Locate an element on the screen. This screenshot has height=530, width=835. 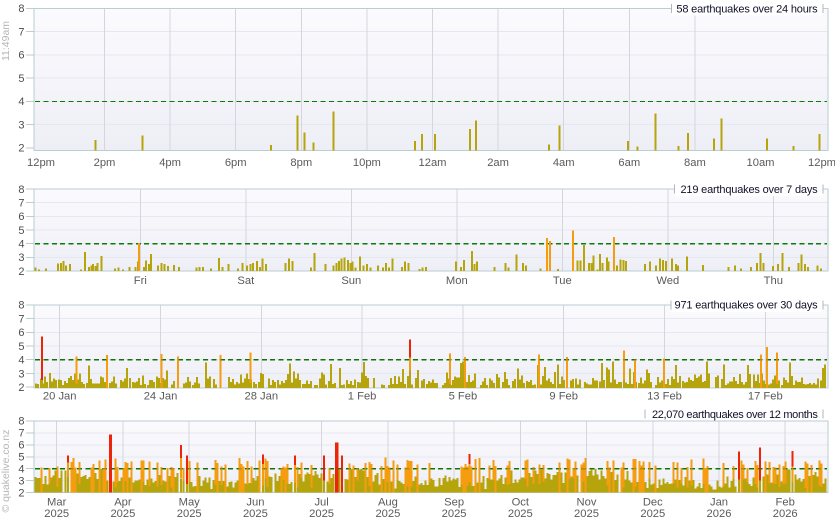
svg-text: 24 Jan is located at coordinates (161, 397).